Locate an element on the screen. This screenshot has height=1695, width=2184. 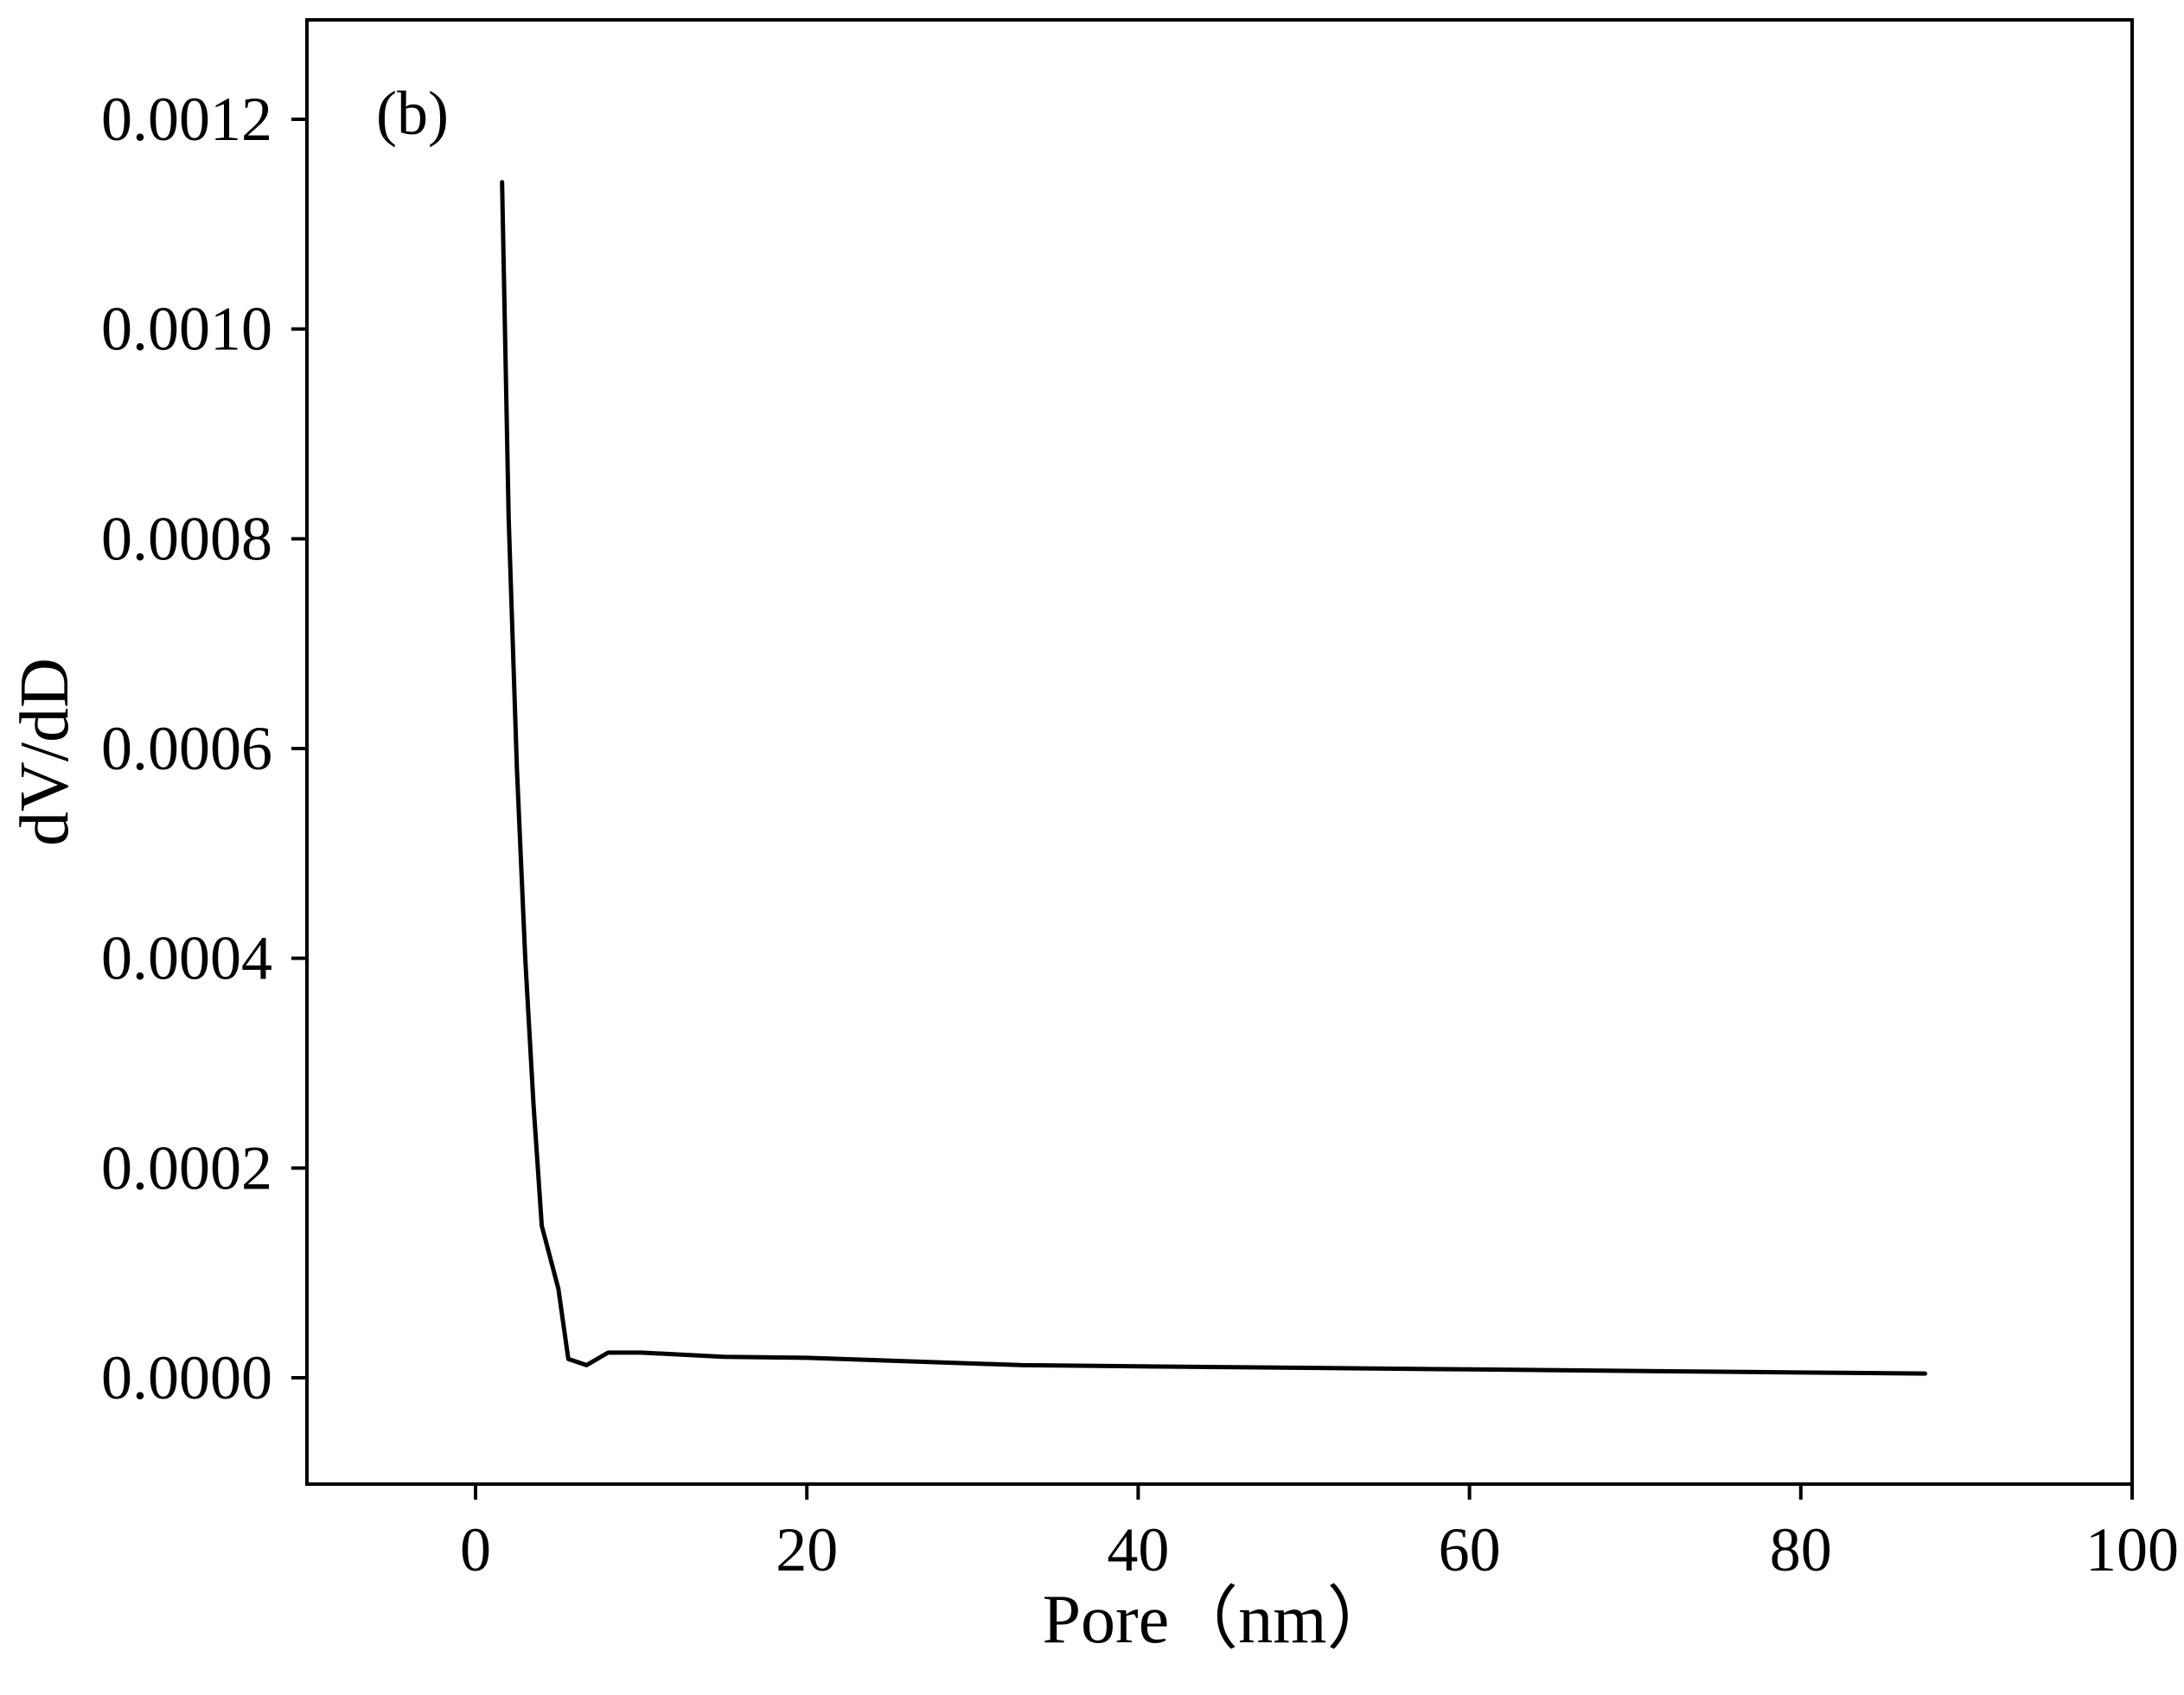
x-axis-title: Pore（nm） is located at coordinates (1219, 1620).